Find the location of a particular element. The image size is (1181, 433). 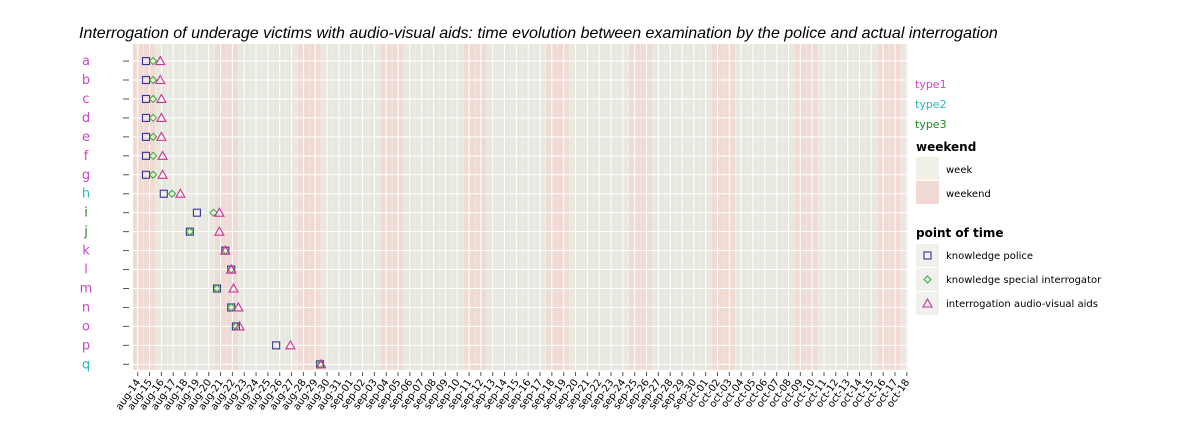

y-tick-label: c is located at coordinates (85, 99).